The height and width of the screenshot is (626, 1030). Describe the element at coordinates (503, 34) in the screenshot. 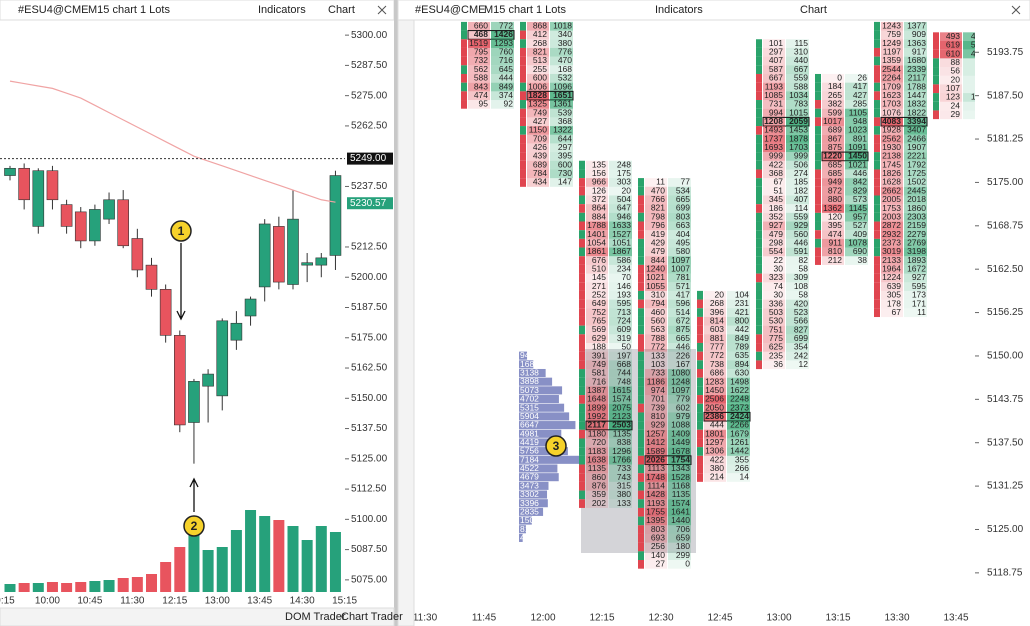

I see `ask-label: 1426` at that location.